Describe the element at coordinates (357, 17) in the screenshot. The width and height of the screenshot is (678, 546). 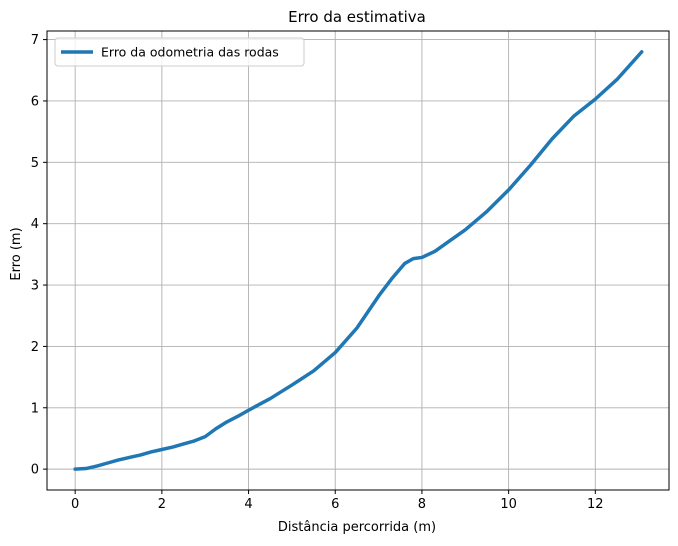
I see `chart-title: Erro da estimativa` at that location.